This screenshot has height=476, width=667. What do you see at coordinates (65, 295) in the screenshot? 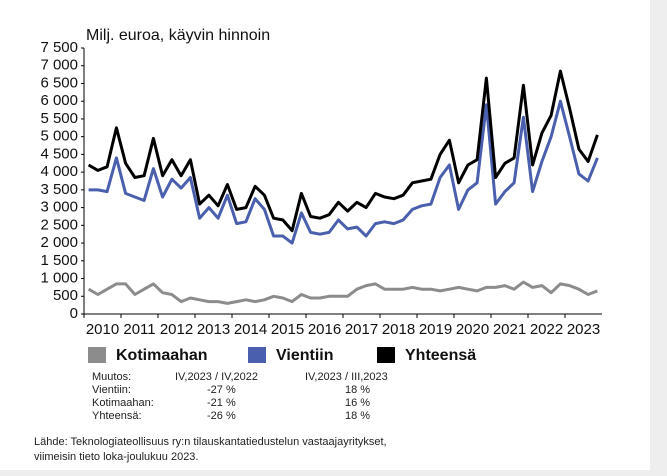
I see `y-tick-label: 500` at bounding box center [65, 295].